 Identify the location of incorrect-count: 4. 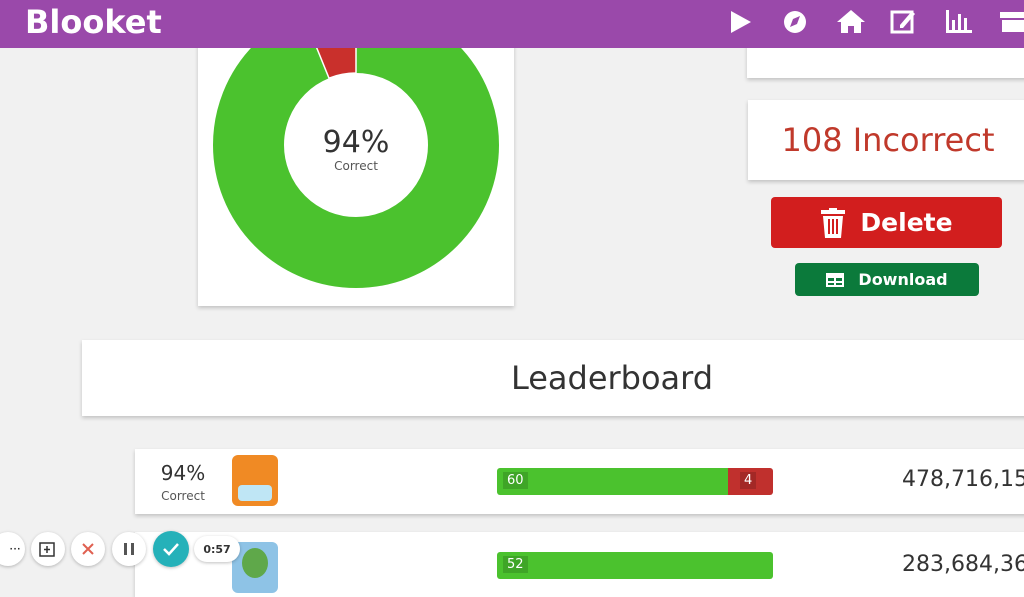
(748, 480).